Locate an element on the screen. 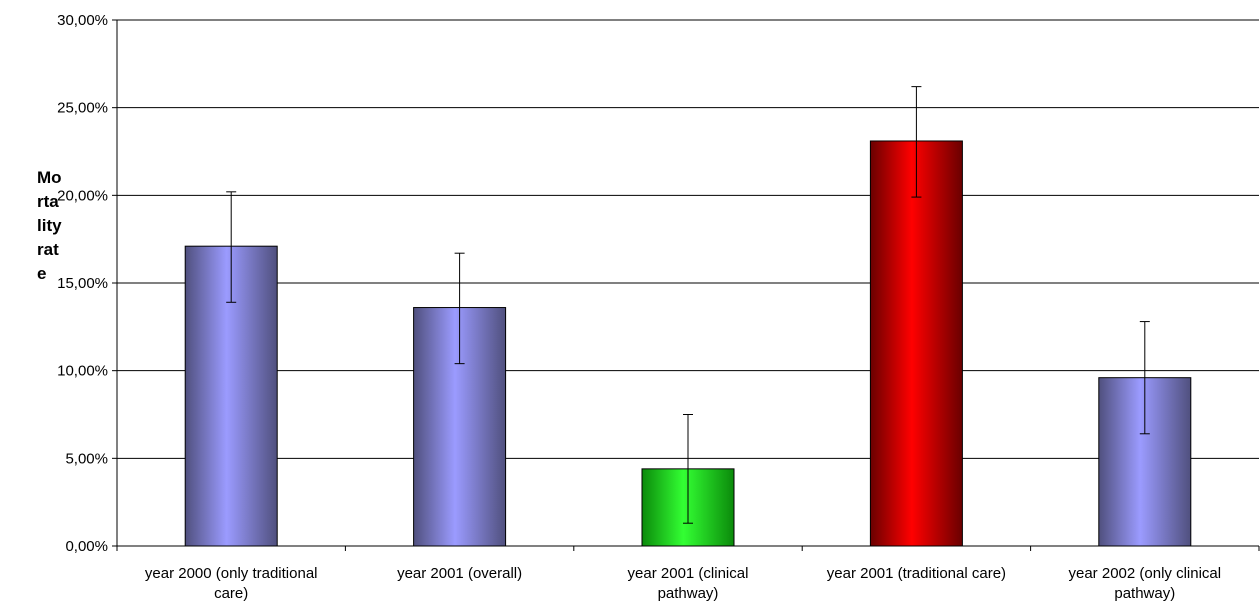 Image resolution: width=1260 pixels, height=608 pixels. y-tick-label: 0,00% is located at coordinates (86, 546).